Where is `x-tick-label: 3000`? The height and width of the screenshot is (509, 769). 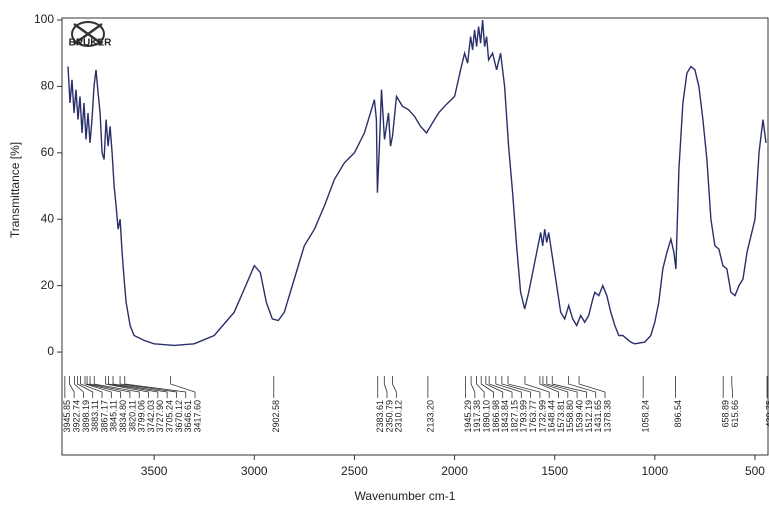
x-tick-label: 3000 is located at coordinates (254, 471).